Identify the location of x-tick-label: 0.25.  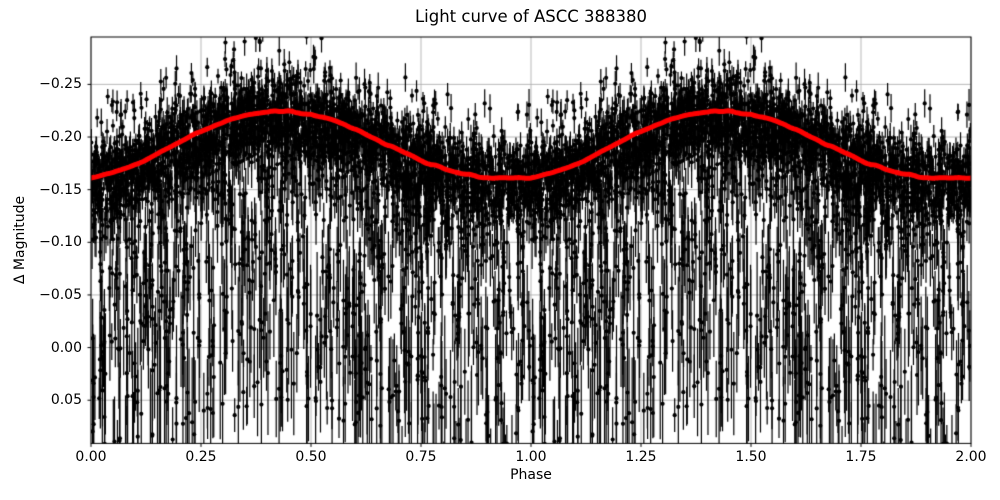
(201, 457).